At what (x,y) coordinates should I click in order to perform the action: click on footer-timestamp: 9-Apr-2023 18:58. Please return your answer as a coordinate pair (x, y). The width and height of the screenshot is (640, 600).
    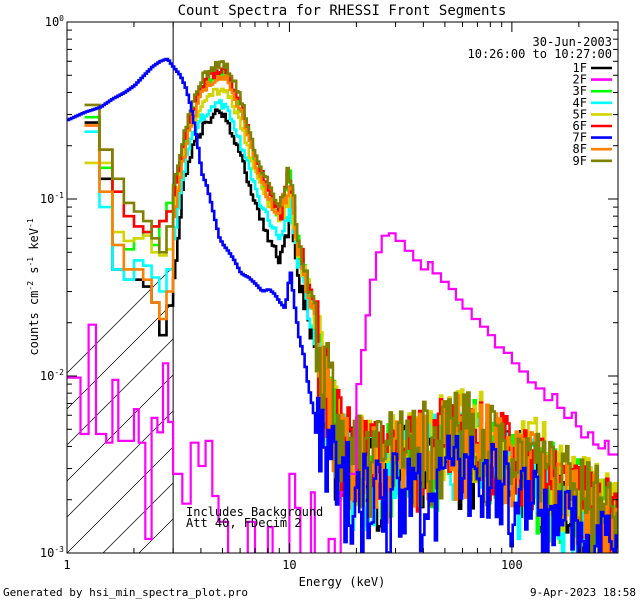
    Looking at the image, I should click on (583, 592).